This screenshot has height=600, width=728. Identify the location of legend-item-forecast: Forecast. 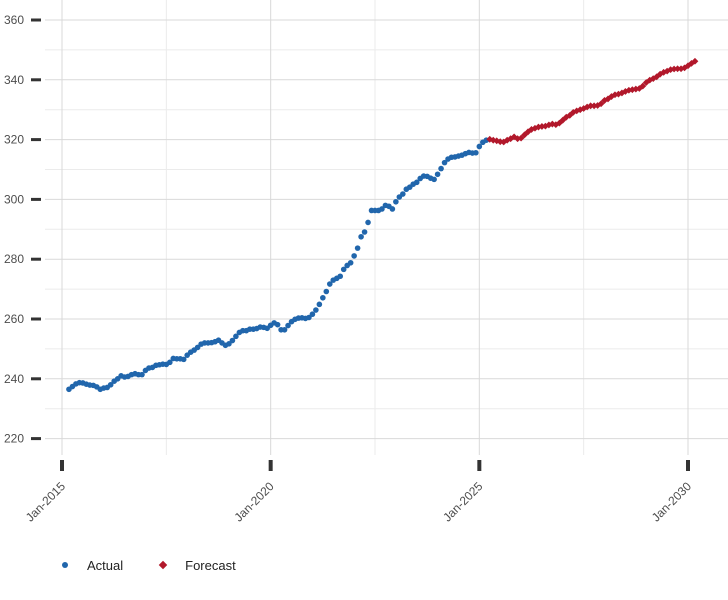
(194, 565).